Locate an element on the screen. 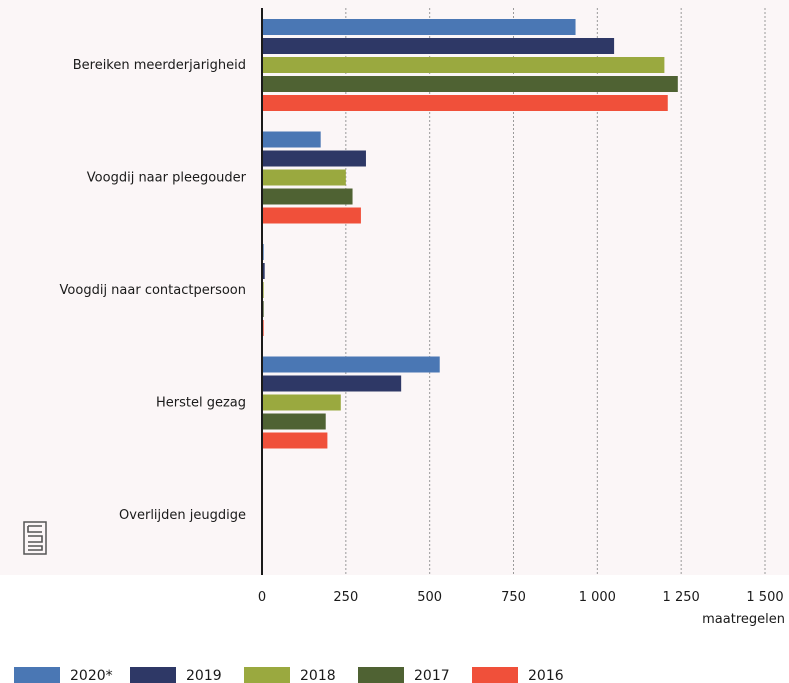 The width and height of the screenshot is (789, 683). legend-label: 2016 is located at coordinates (546, 675).